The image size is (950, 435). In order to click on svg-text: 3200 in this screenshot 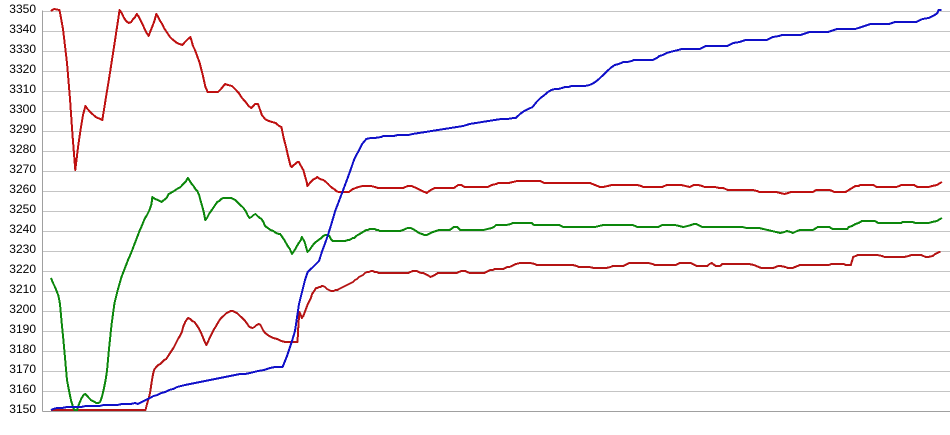, I will do `click(22, 309)`.